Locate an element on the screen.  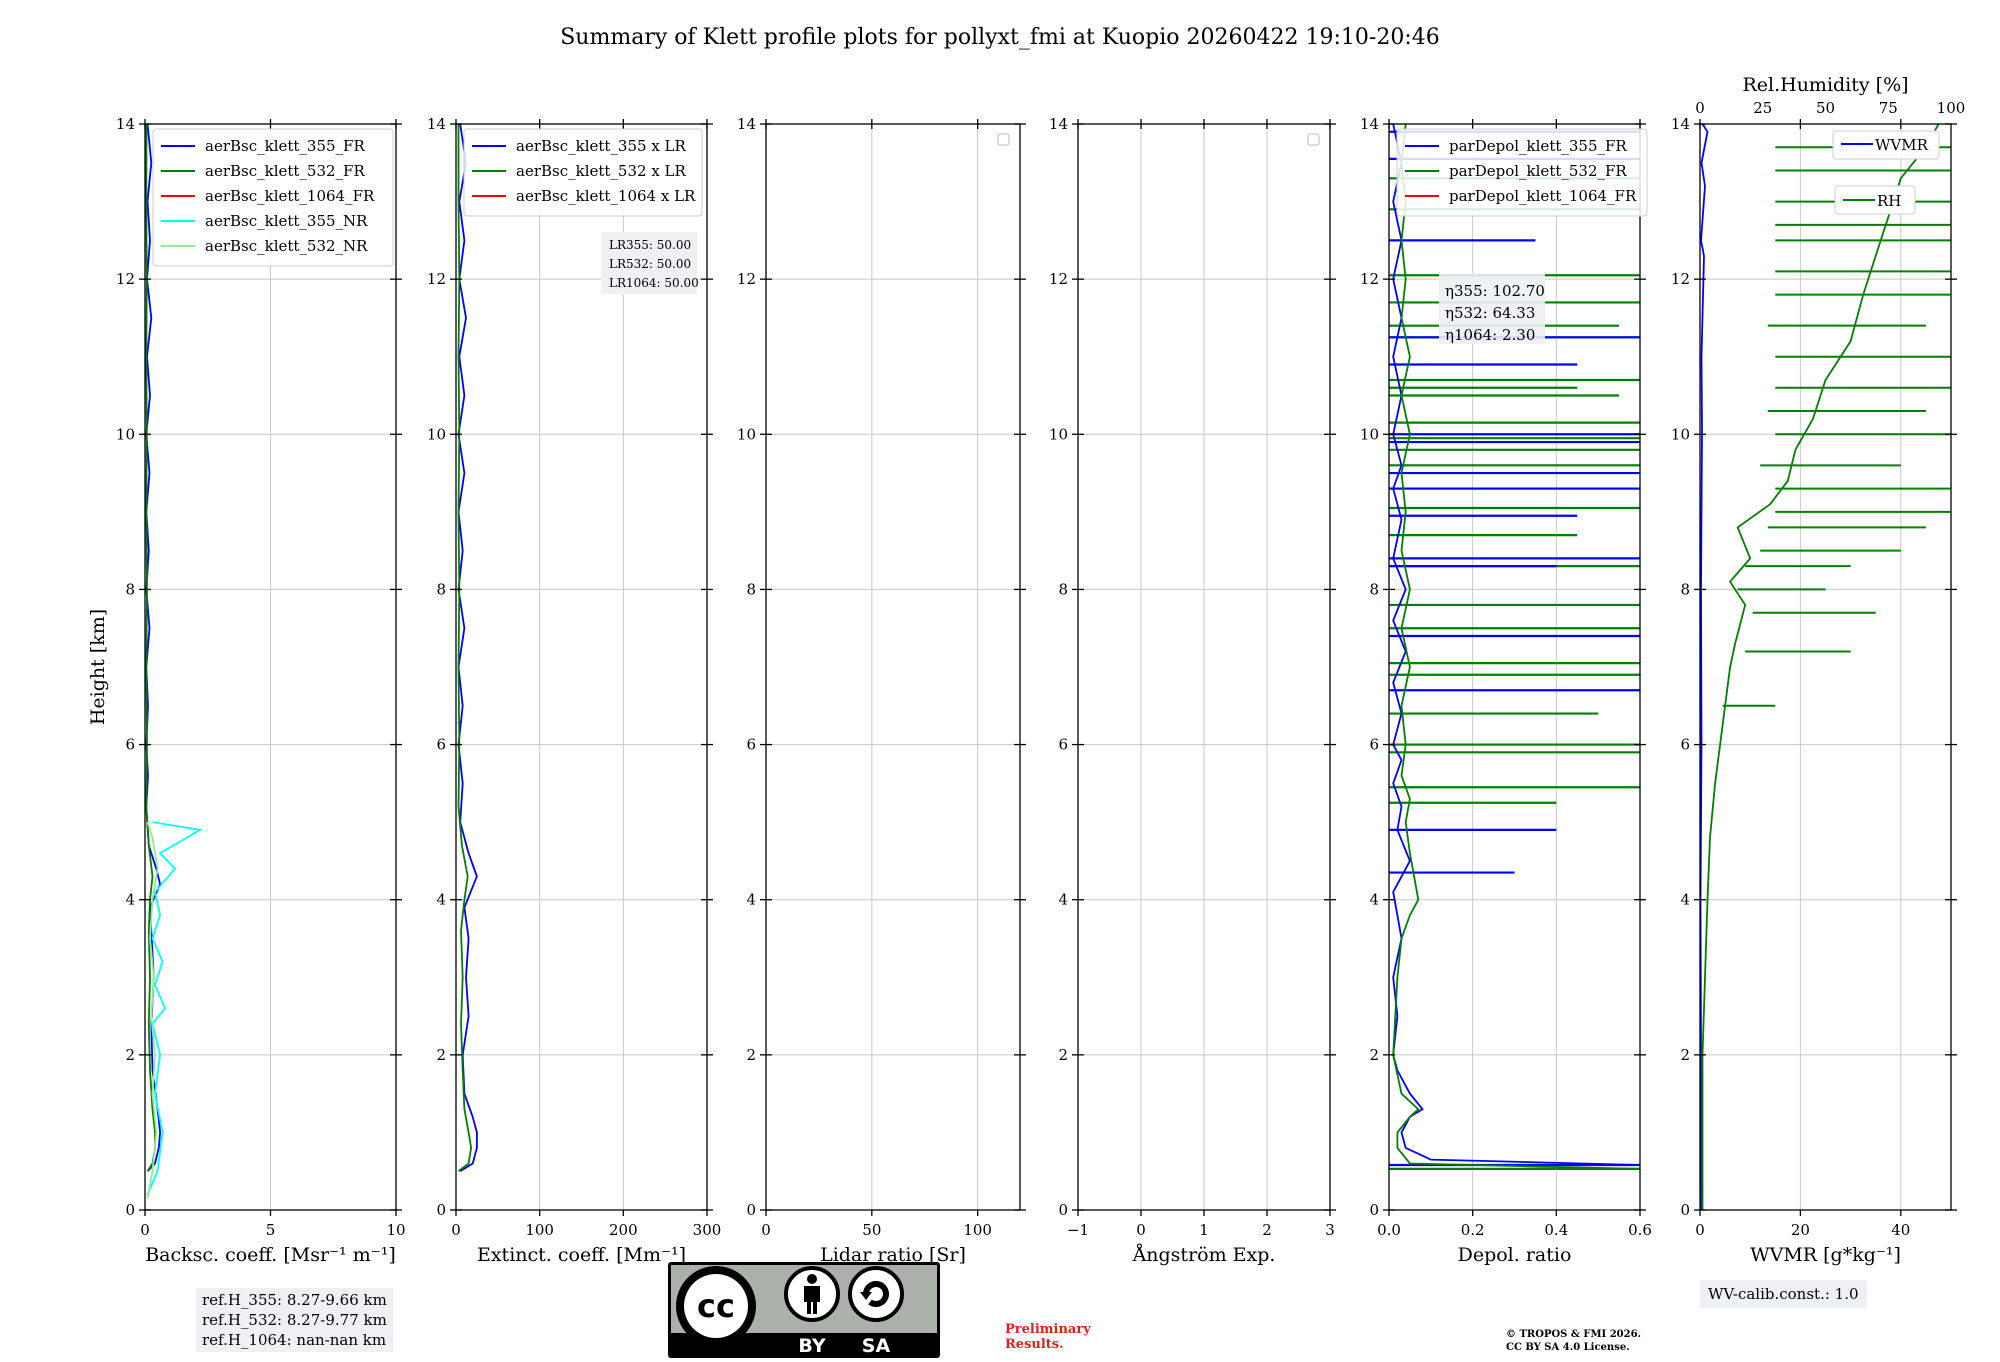
preliminary-line-1: Preliminary is located at coordinates (1048, 1329).